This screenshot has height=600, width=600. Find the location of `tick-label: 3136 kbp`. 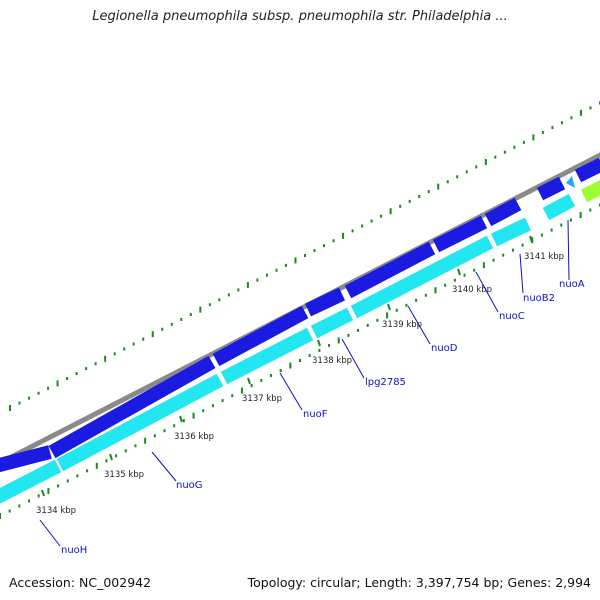

tick-label: 3136 kbp is located at coordinates (194, 437).